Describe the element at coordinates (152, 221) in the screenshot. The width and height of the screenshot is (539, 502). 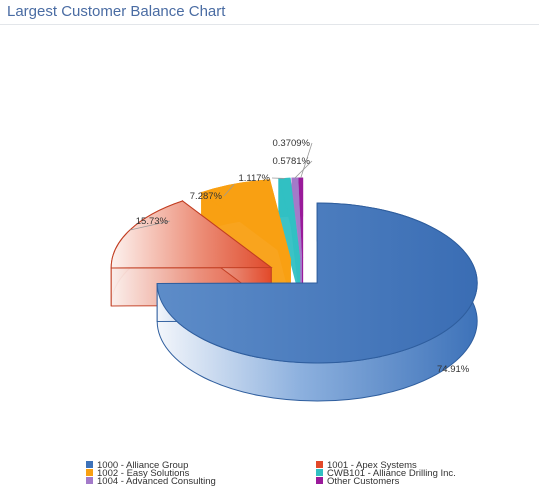
I see `data-label-1: 15.73%` at that location.